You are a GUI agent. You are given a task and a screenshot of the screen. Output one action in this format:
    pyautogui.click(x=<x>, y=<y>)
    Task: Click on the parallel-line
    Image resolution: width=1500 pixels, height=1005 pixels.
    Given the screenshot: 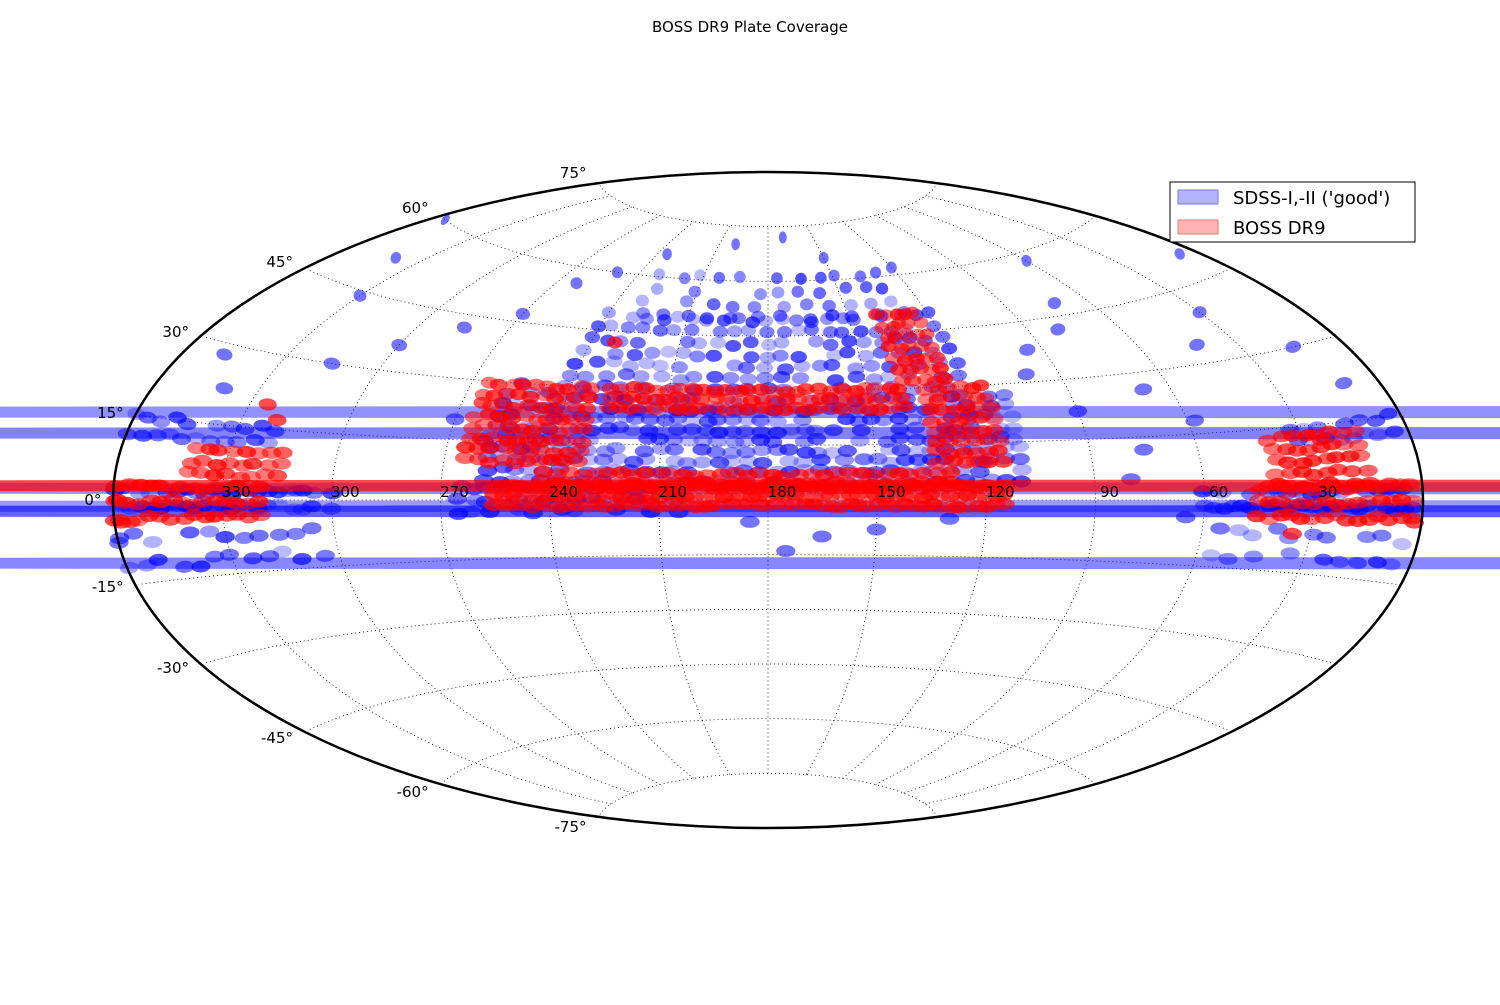 What is the action you would take?
    pyautogui.click(x=769, y=248)
    